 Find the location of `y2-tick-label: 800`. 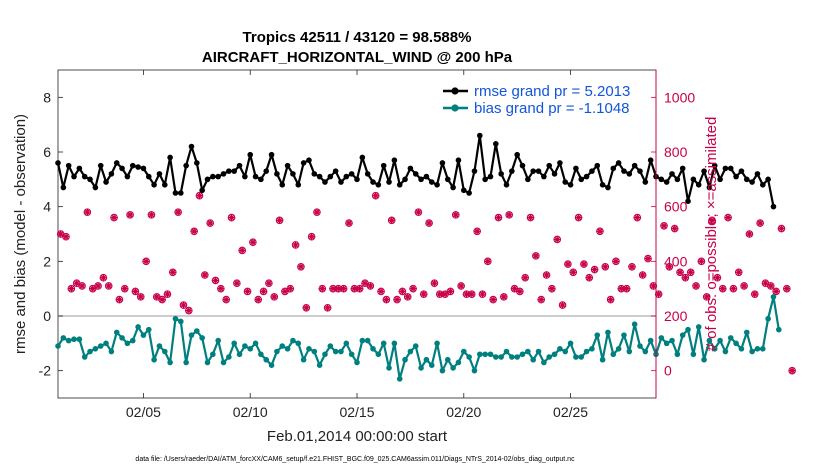

y2-tick-label: 800 is located at coordinates (676, 152).